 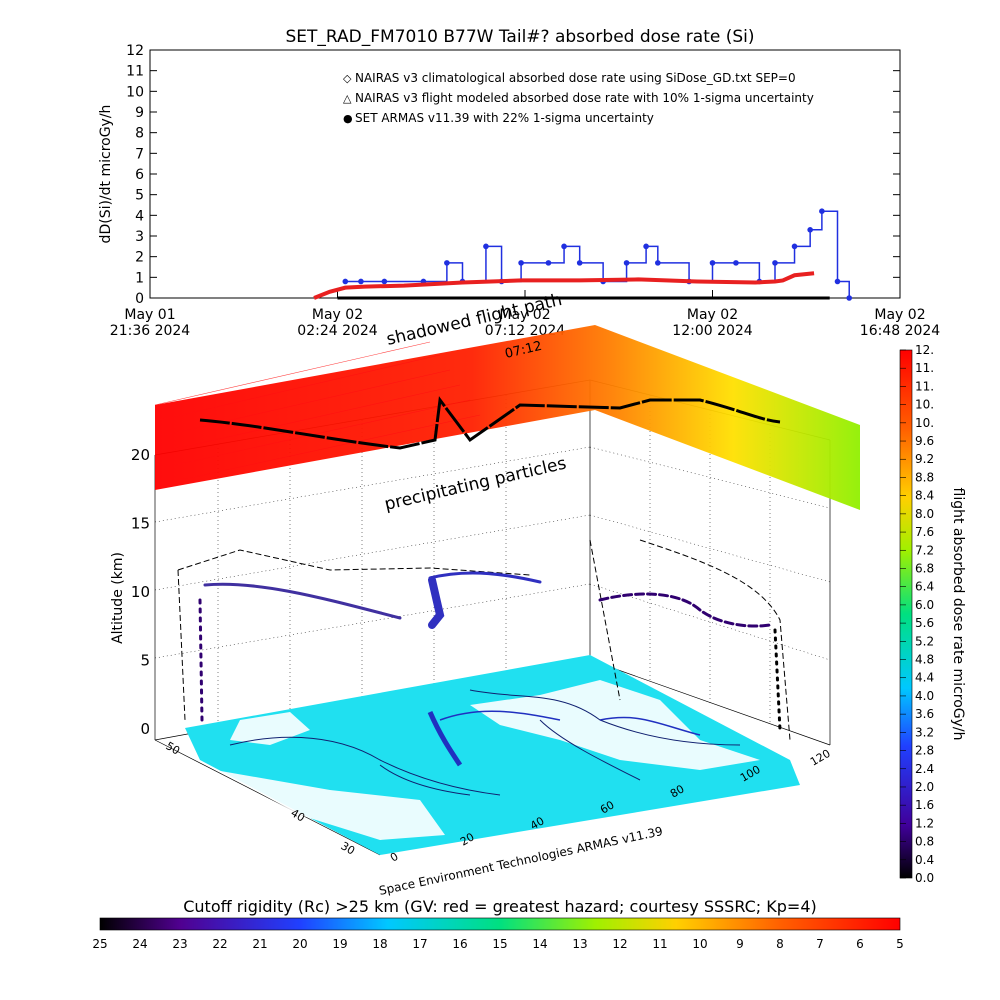 What do you see at coordinates (499, 944) in the screenshot?
I see `bottom-colorbar-tick-label: 15` at bounding box center [499, 944].